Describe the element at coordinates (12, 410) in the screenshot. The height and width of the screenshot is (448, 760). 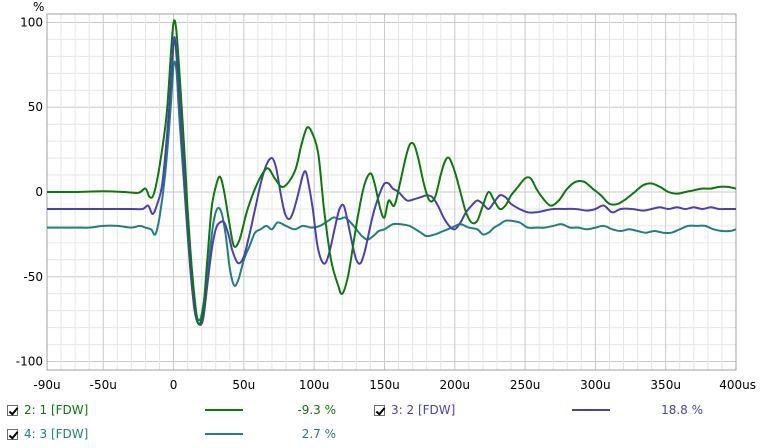
I see `series-1-visibility-checkbox` at that location.